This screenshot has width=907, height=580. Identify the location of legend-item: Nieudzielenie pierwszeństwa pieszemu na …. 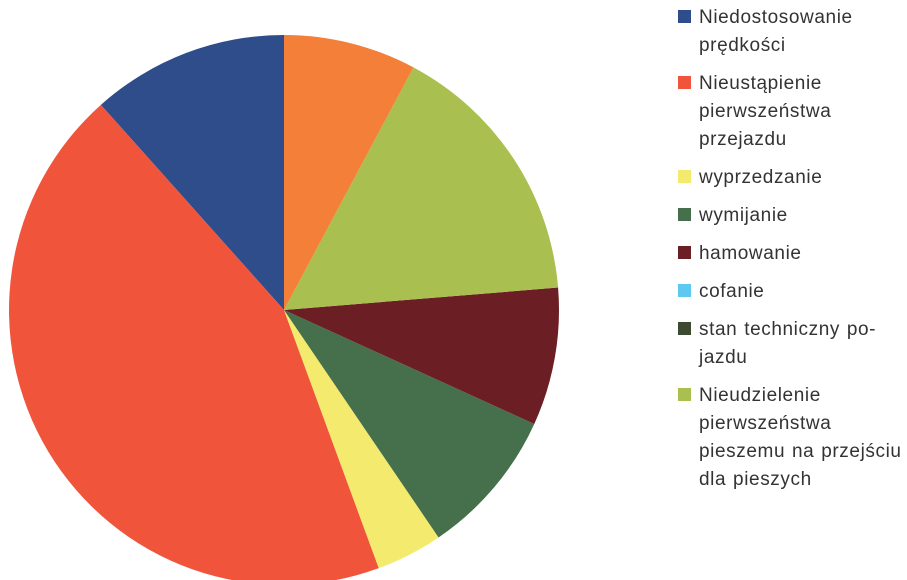
(790, 438).